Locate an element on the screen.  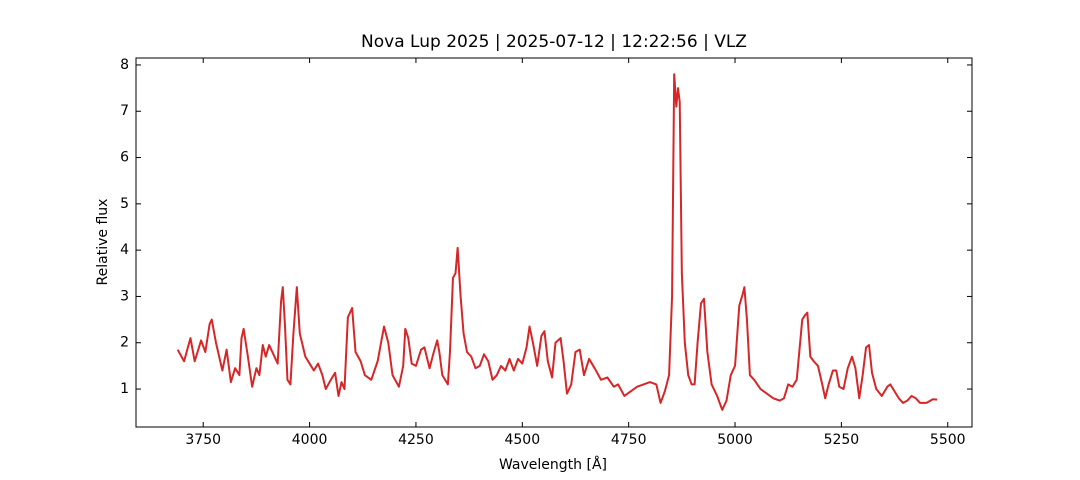
y-tick-label: 1 is located at coordinates (124, 389).